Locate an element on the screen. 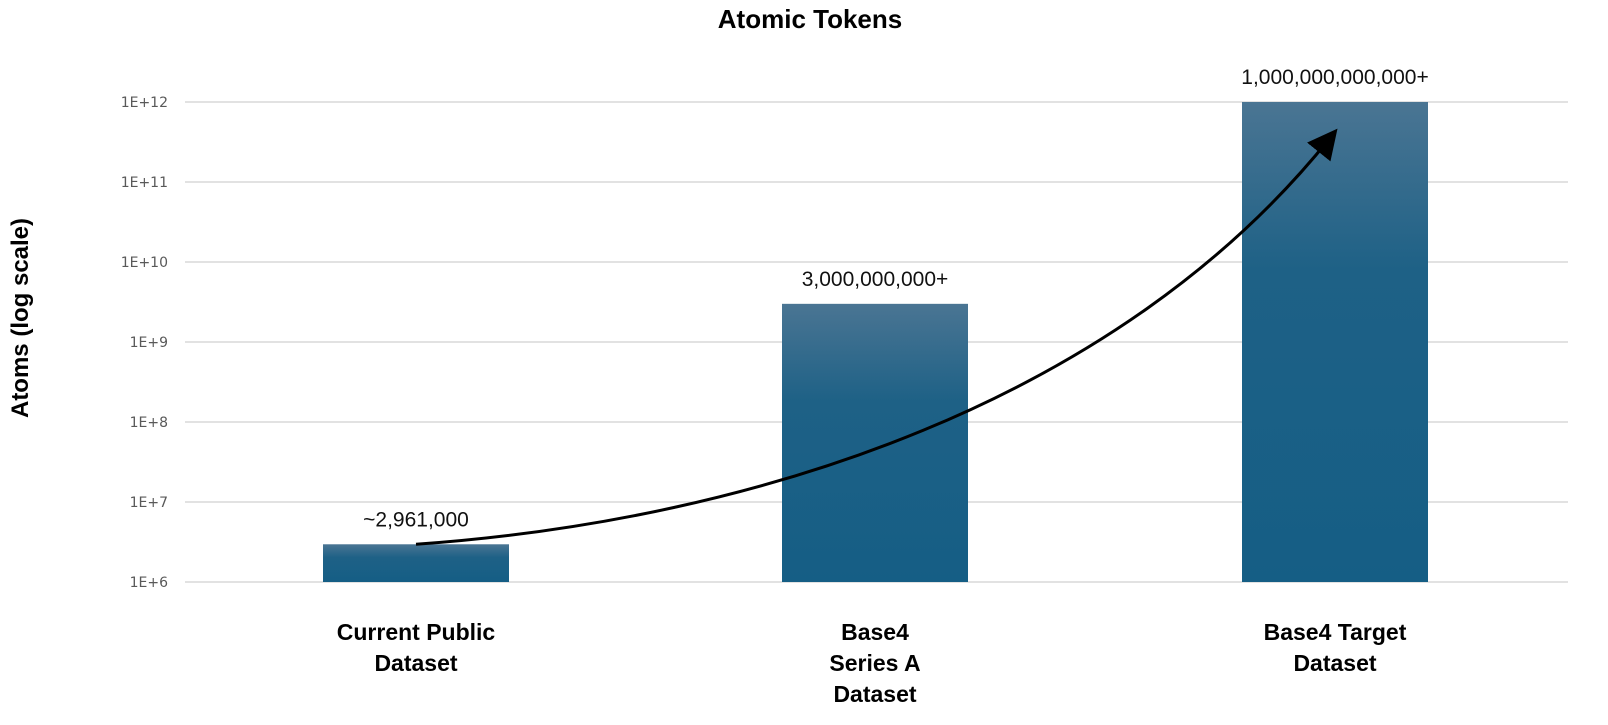  x-category-line: Base4 Target is located at coordinates (1335, 632).